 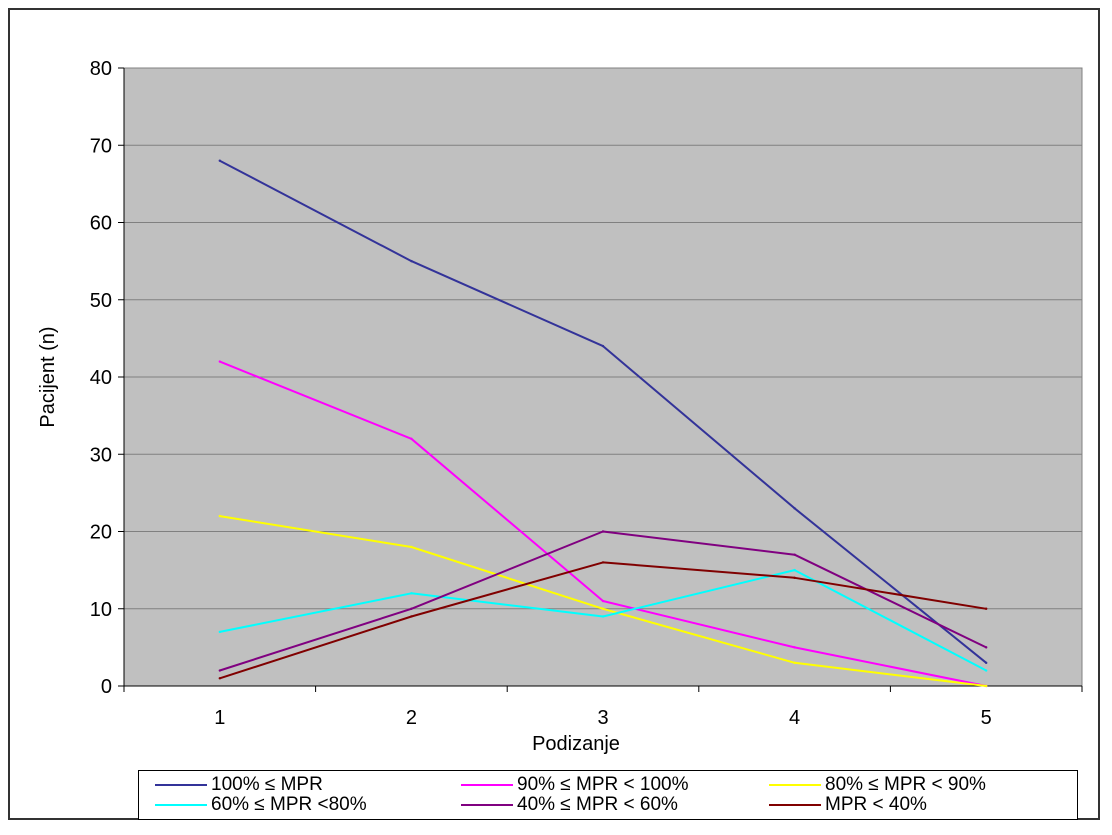 I want to click on legend-item-series-4: 60% ≤ MPR <80%, so click(x=261, y=805).